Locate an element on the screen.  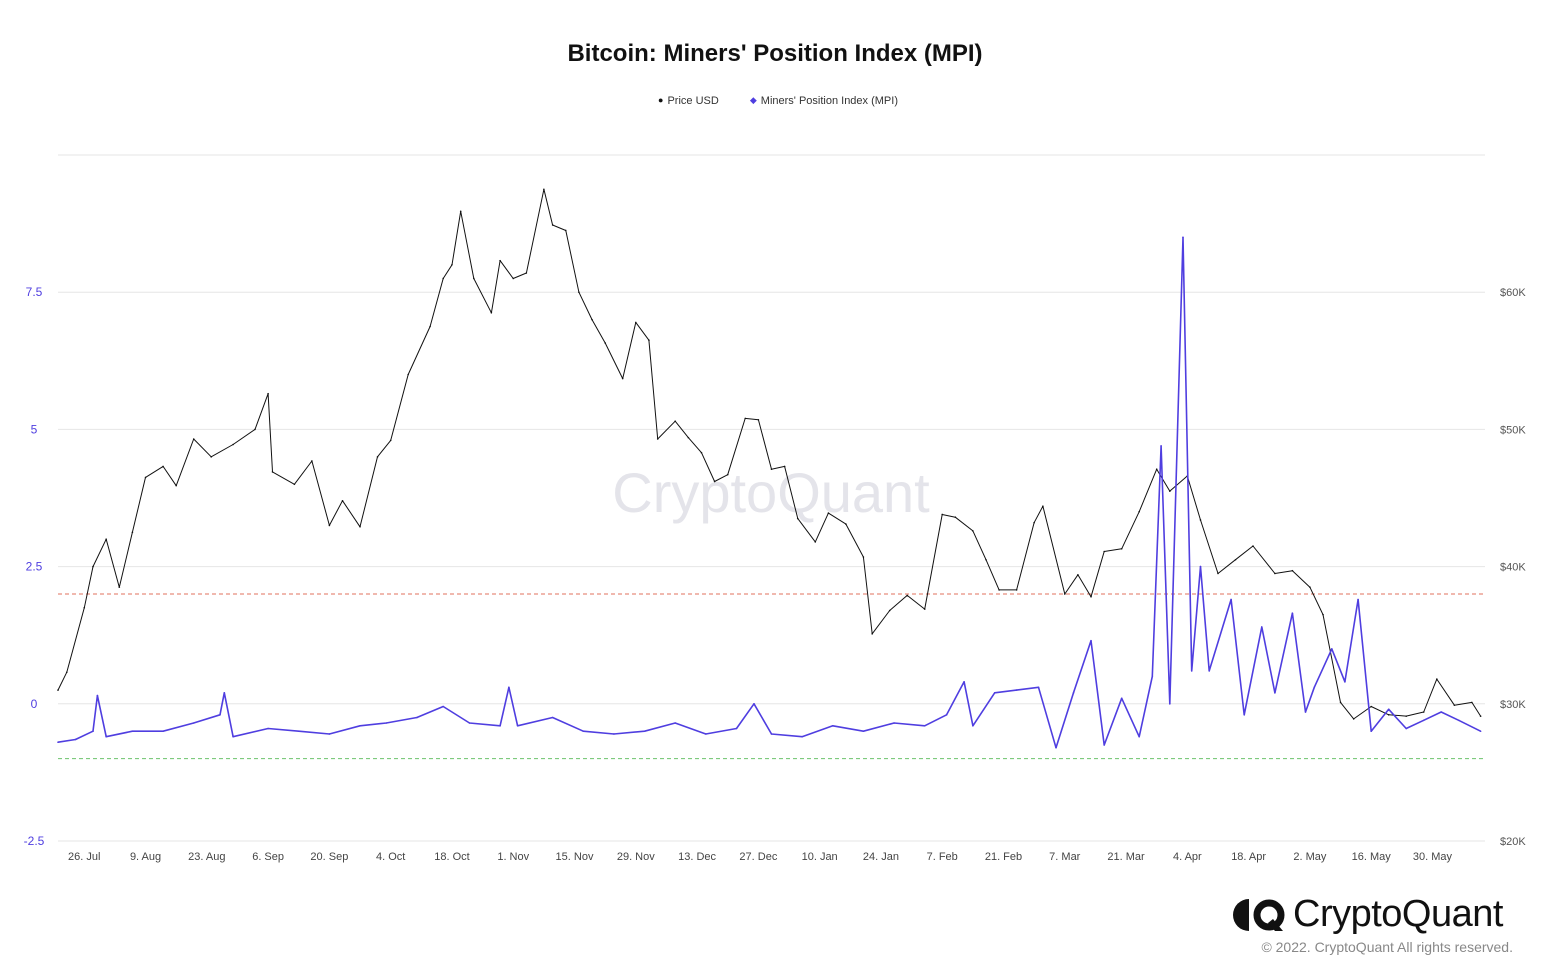
y-left-tick-label: 2.5 is located at coordinates (34, 567).